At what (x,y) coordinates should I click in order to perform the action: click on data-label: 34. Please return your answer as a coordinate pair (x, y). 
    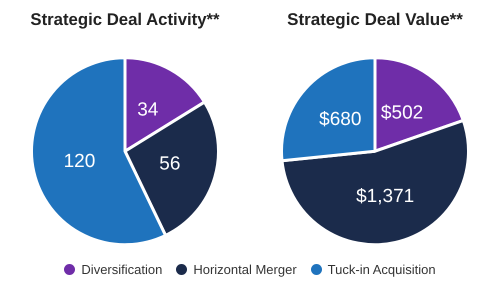
    Looking at the image, I should click on (148, 110).